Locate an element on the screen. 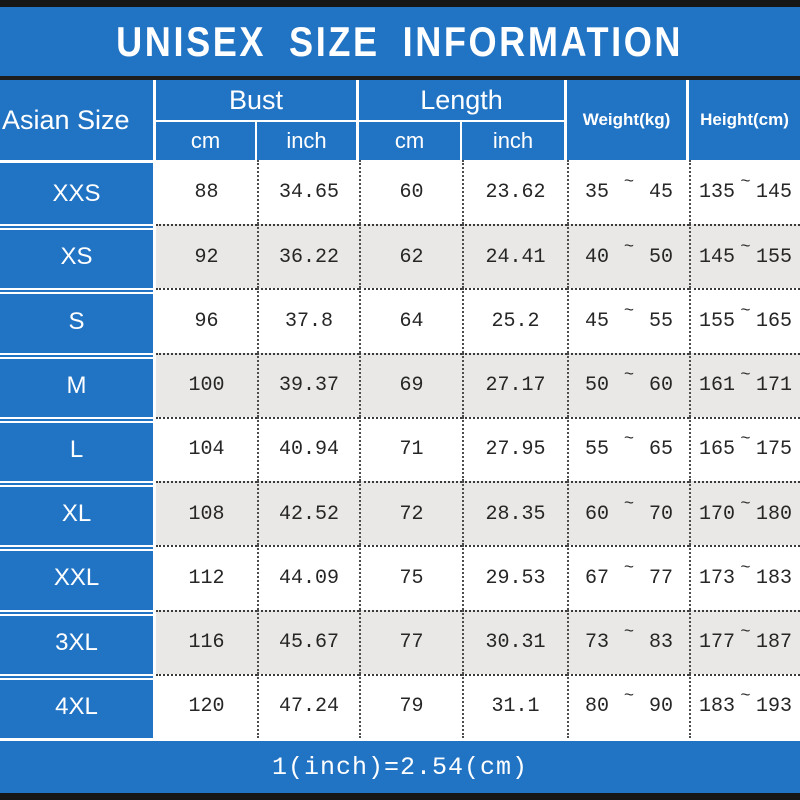  header-group-length: Length cm inch is located at coordinates (463, 120).